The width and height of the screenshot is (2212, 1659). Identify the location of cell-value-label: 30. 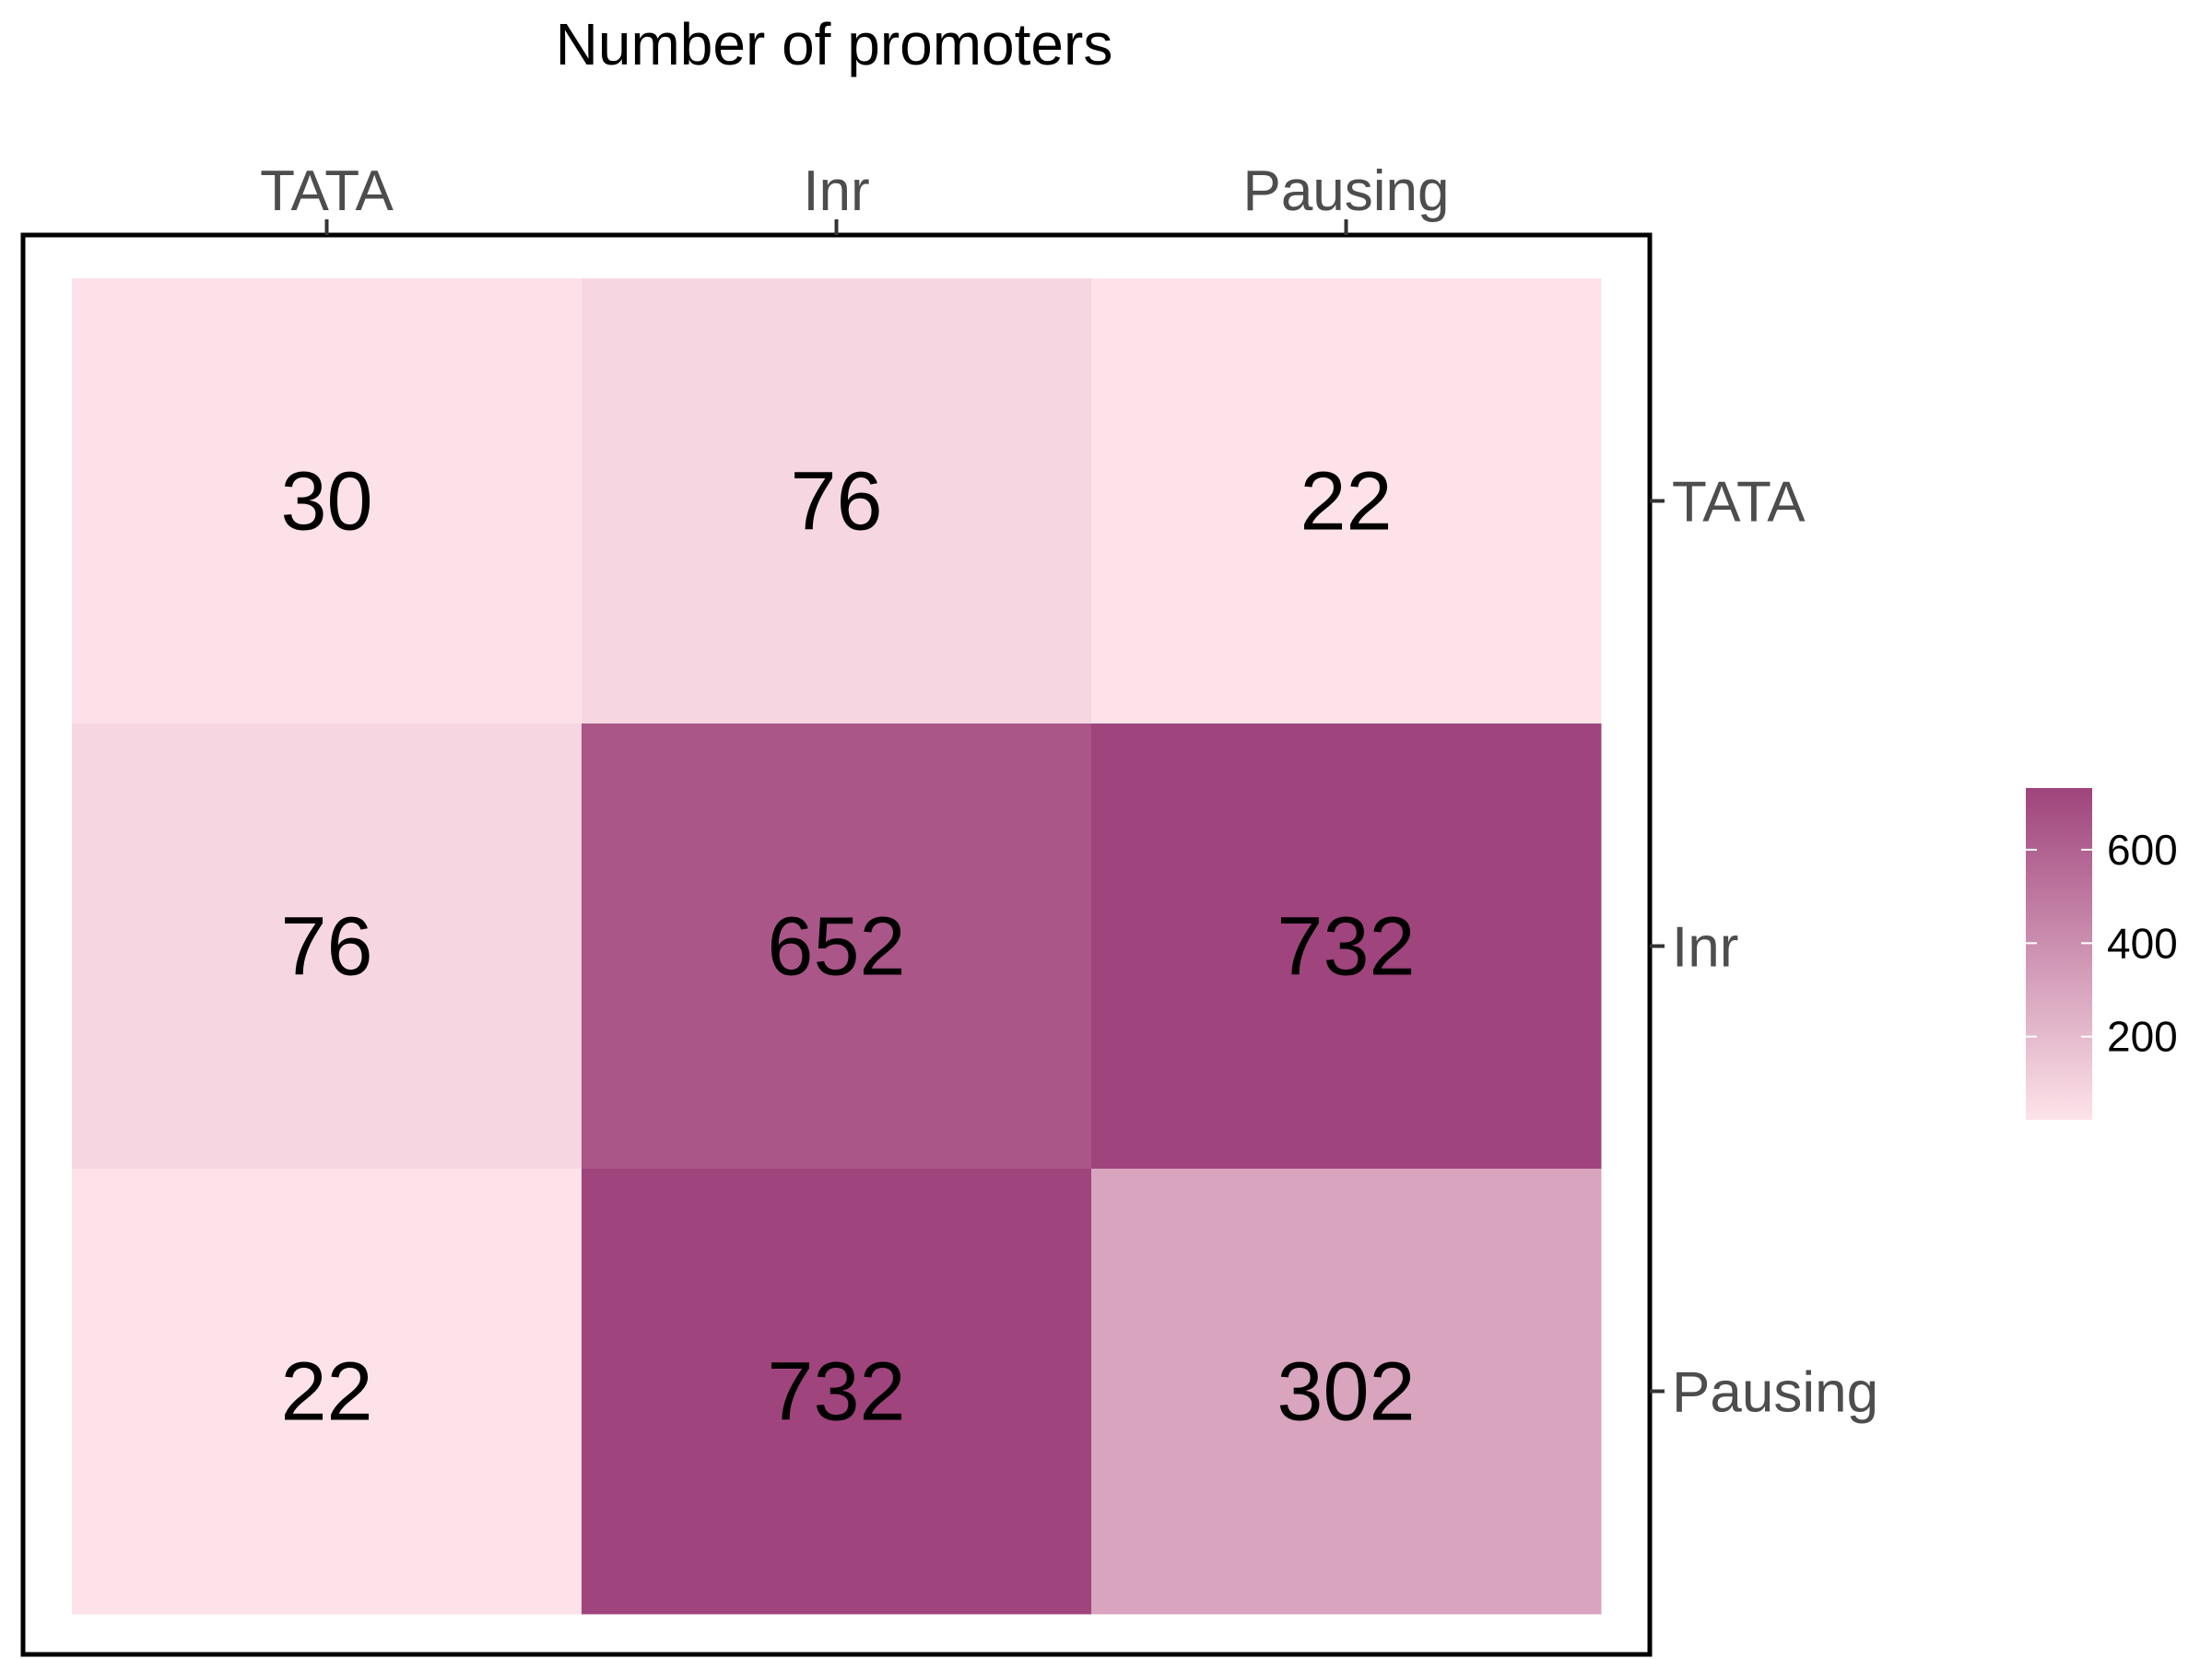
(326, 502).